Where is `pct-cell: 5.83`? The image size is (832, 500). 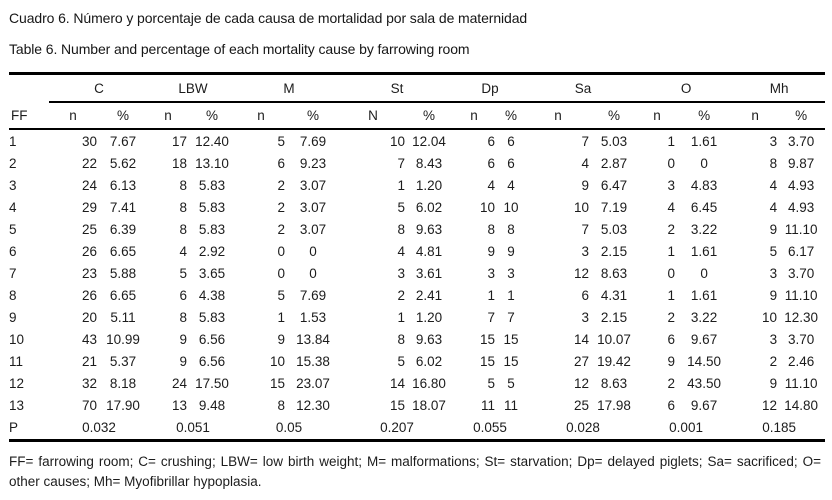
pct-cell: 5.83 is located at coordinates (212, 229).